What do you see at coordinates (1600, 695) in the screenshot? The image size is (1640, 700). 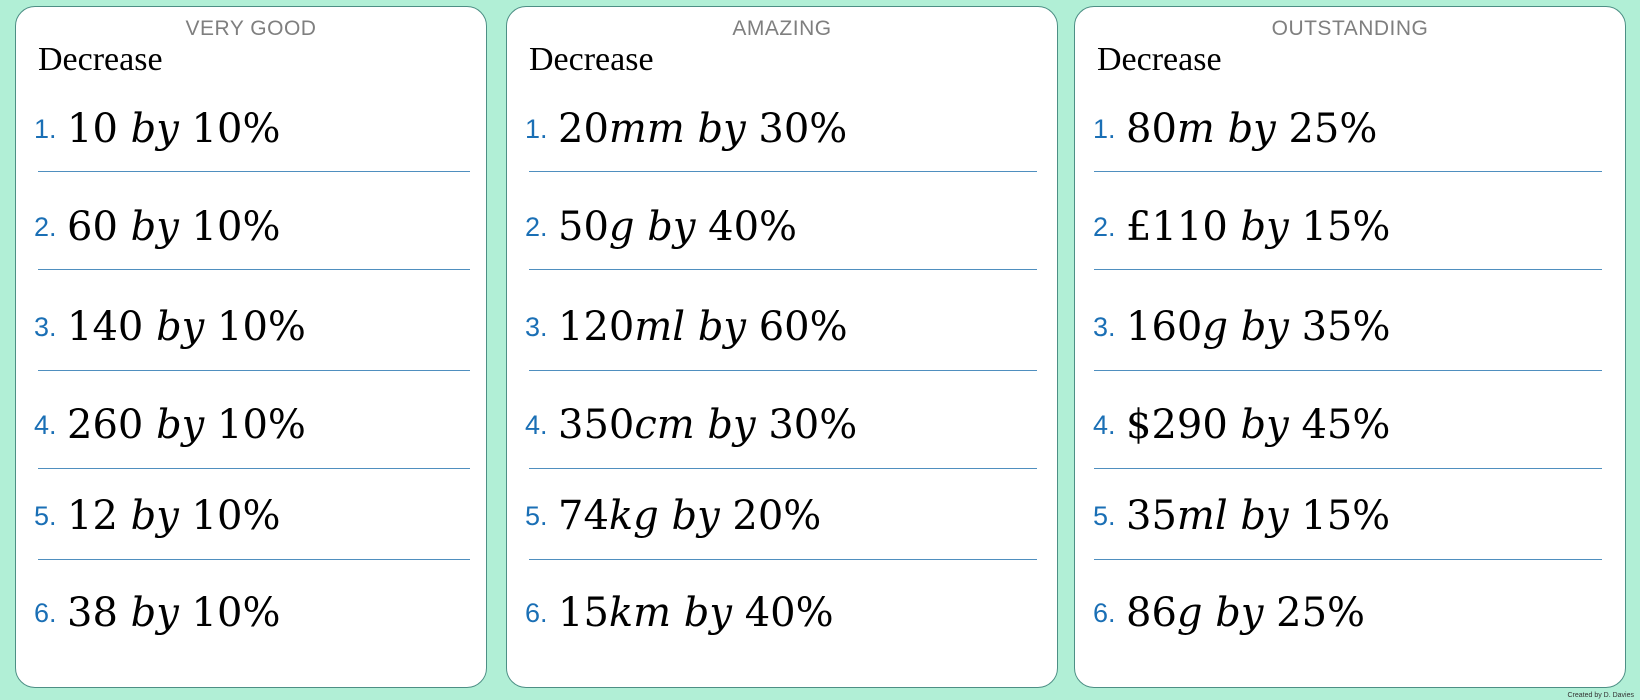 I see `credit-text: Created by D. Davies` at bounding box center [1600, 695].